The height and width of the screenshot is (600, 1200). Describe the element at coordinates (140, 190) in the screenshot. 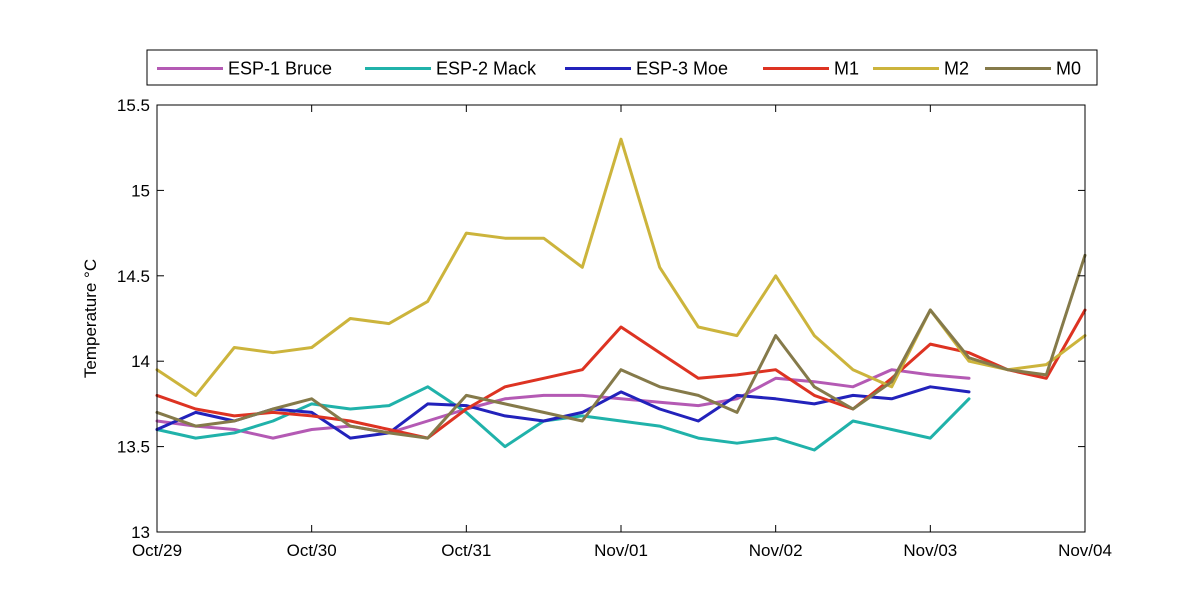

I see `y-tick-label: 15` at that location.